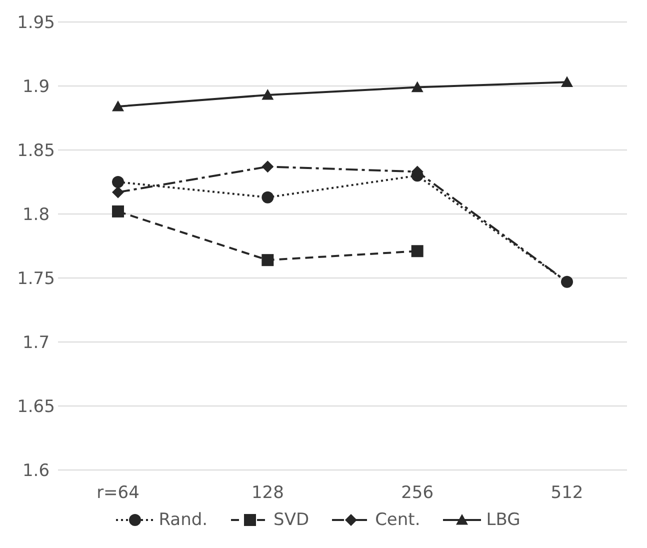  What do you see at coordinates (36, 279) in the screenshot?
I see `y-tick-label: 1.75` at bounding box center [36, 279].